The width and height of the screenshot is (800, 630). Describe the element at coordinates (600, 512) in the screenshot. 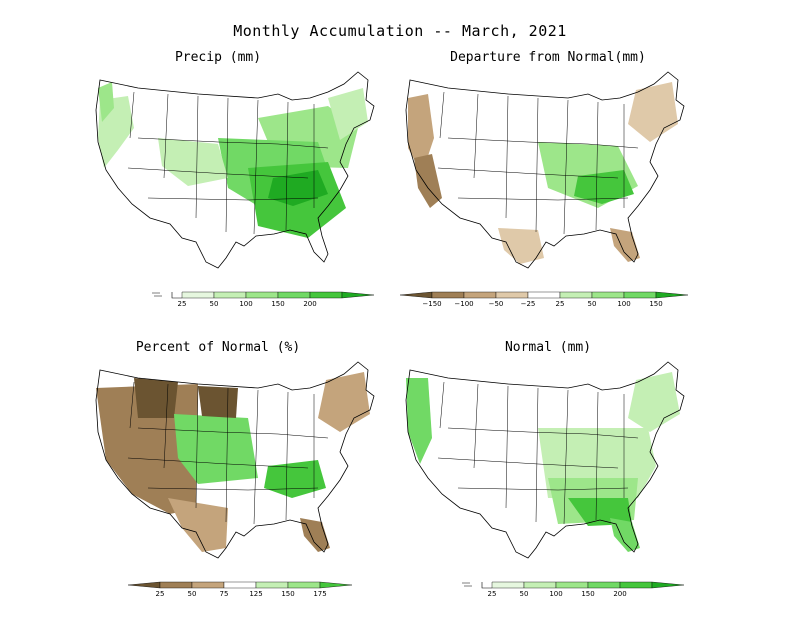

I see `normal-region-gulf` at that location.